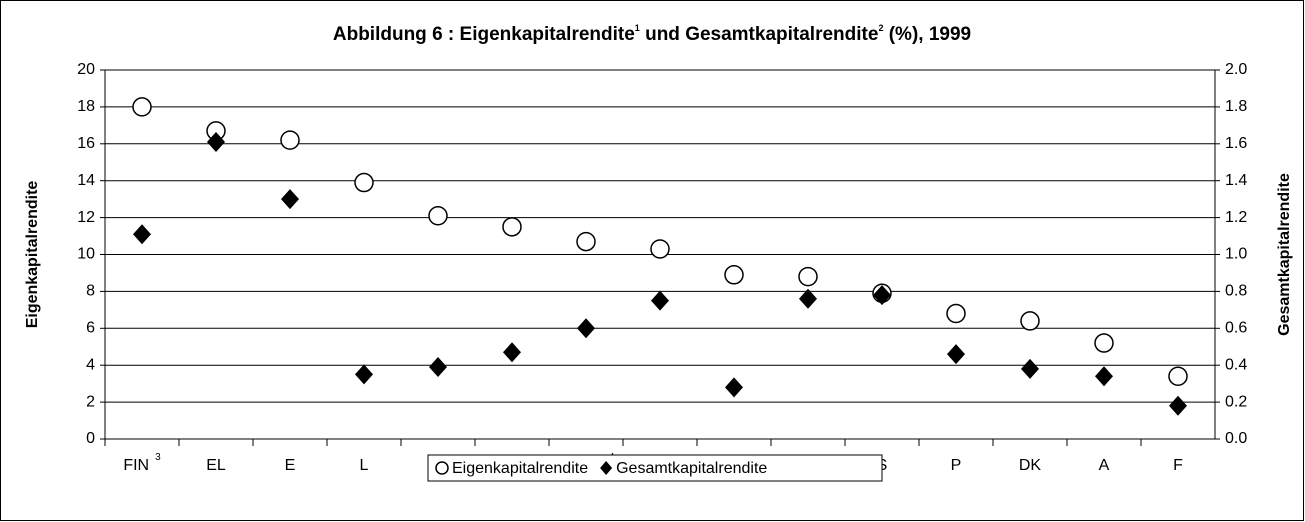 This screenshot has height=522, width=1305. I want to click on y-tick-label: 0, so click(90, 438).